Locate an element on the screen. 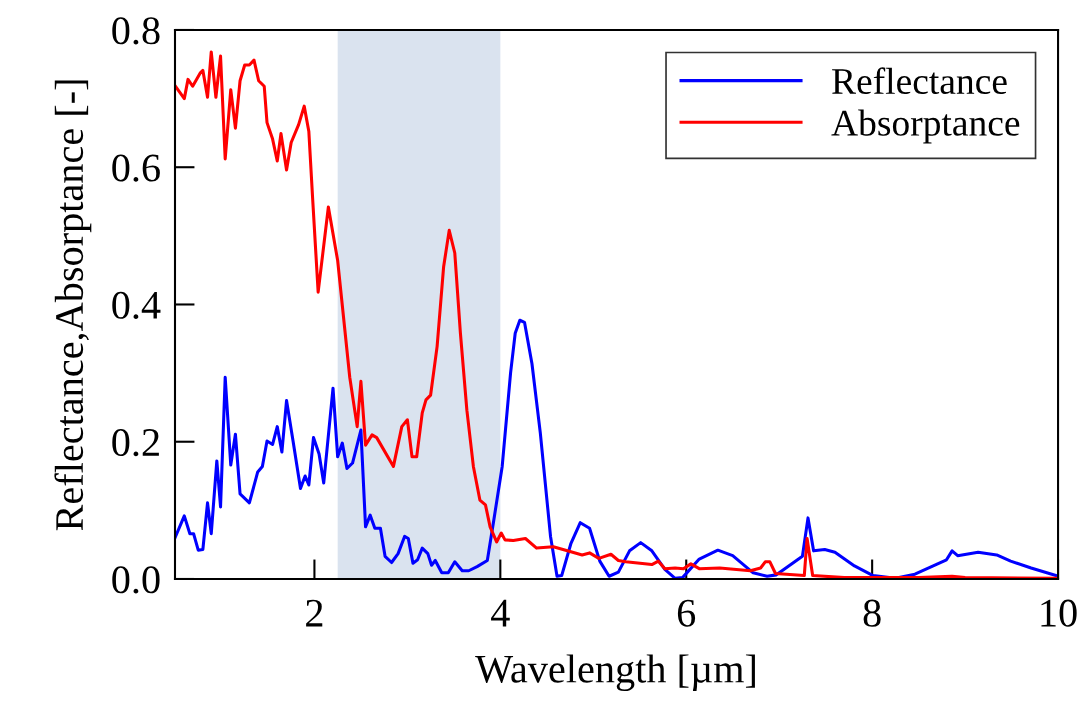  y-tick-label: 0.4 is located at coordinates (136, 305).